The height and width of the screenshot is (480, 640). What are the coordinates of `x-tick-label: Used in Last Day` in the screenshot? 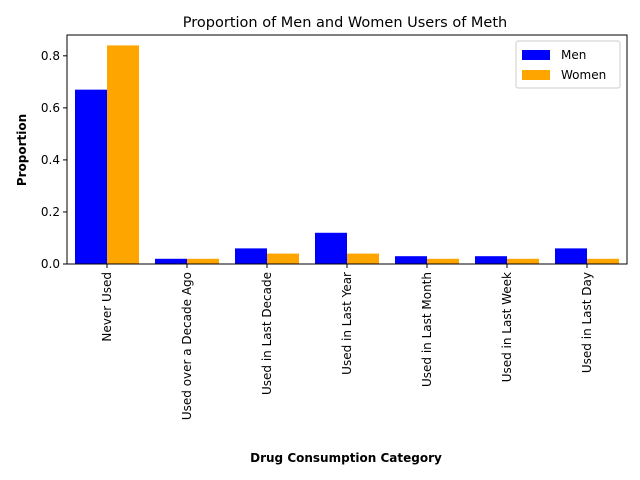 It's located at (587, 322).